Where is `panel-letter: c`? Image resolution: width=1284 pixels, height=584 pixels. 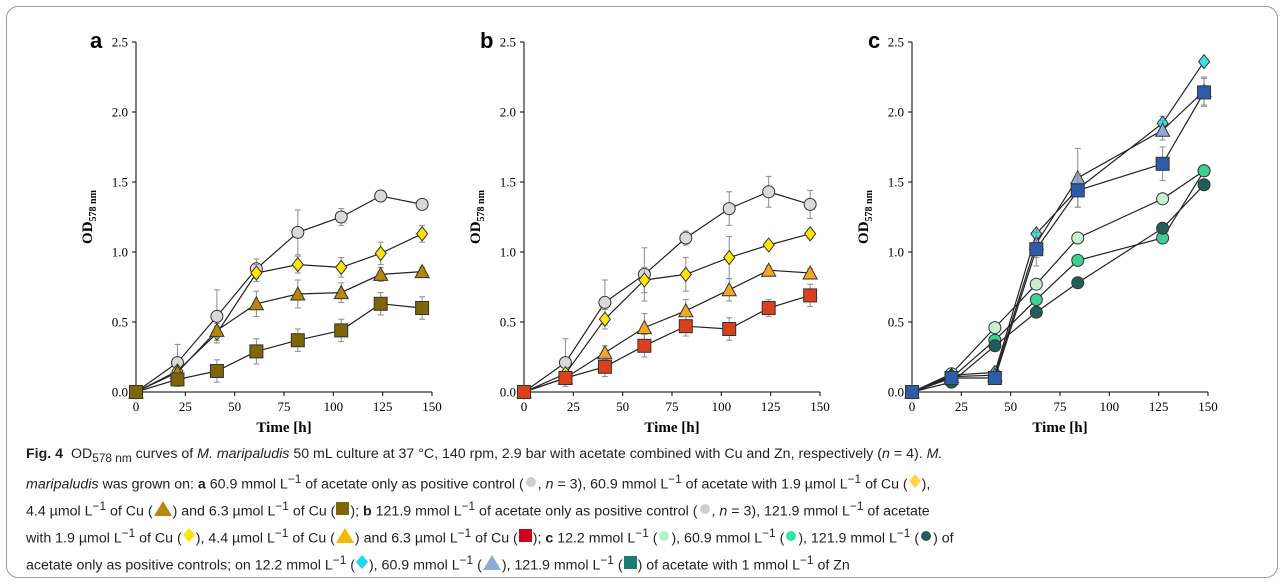 panel-letter: c is located at coordinates (874, 40).